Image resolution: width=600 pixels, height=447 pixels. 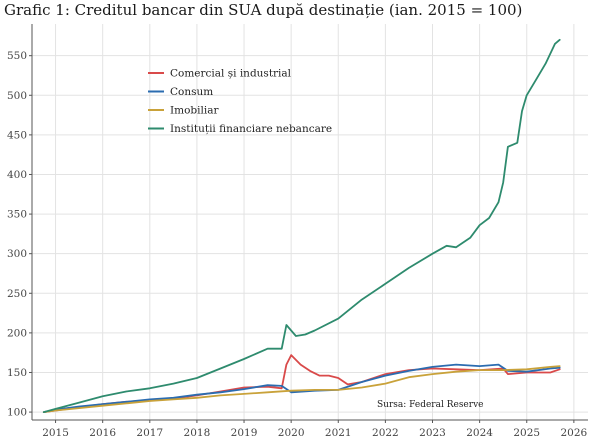 I want to click on legend-label: Comercial și industrial, so click(x=231, y=74).